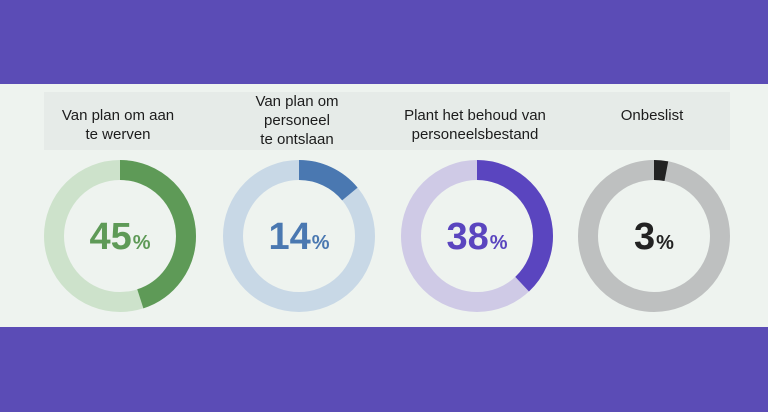 The width and height of the screenshot is (768, 412). I want to click on label-retain: Plant het behoud van personeelsbestand, so click(475, 125).